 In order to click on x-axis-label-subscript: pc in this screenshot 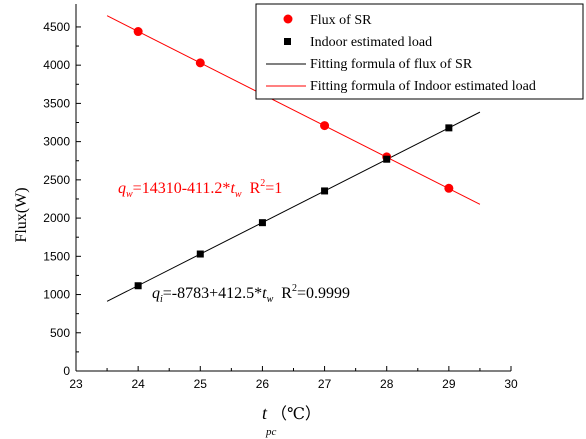, I will do `click(271, 432)`.